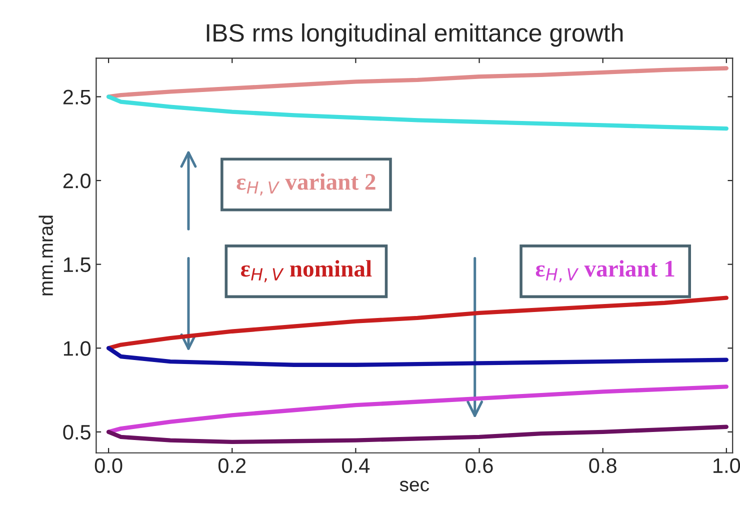  I want to click on annotation: ε$_{H,V}$ nominal, so click(306, 271).